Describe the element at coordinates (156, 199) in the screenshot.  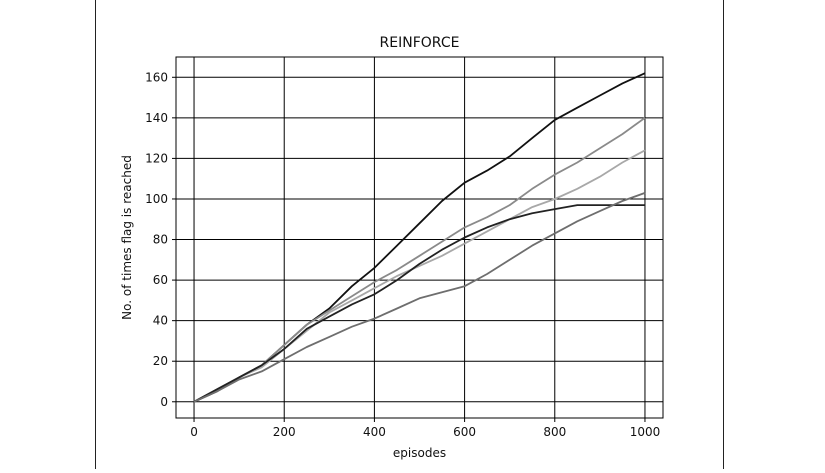
I see `y-tick-label: 100` at that location.